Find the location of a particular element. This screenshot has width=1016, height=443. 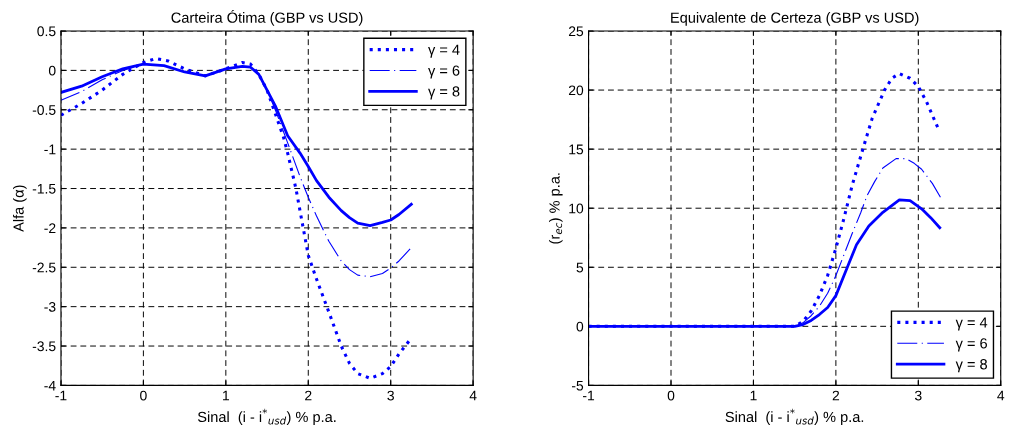

y-tick-label: -3.5 is located at coordinates (44, 346).